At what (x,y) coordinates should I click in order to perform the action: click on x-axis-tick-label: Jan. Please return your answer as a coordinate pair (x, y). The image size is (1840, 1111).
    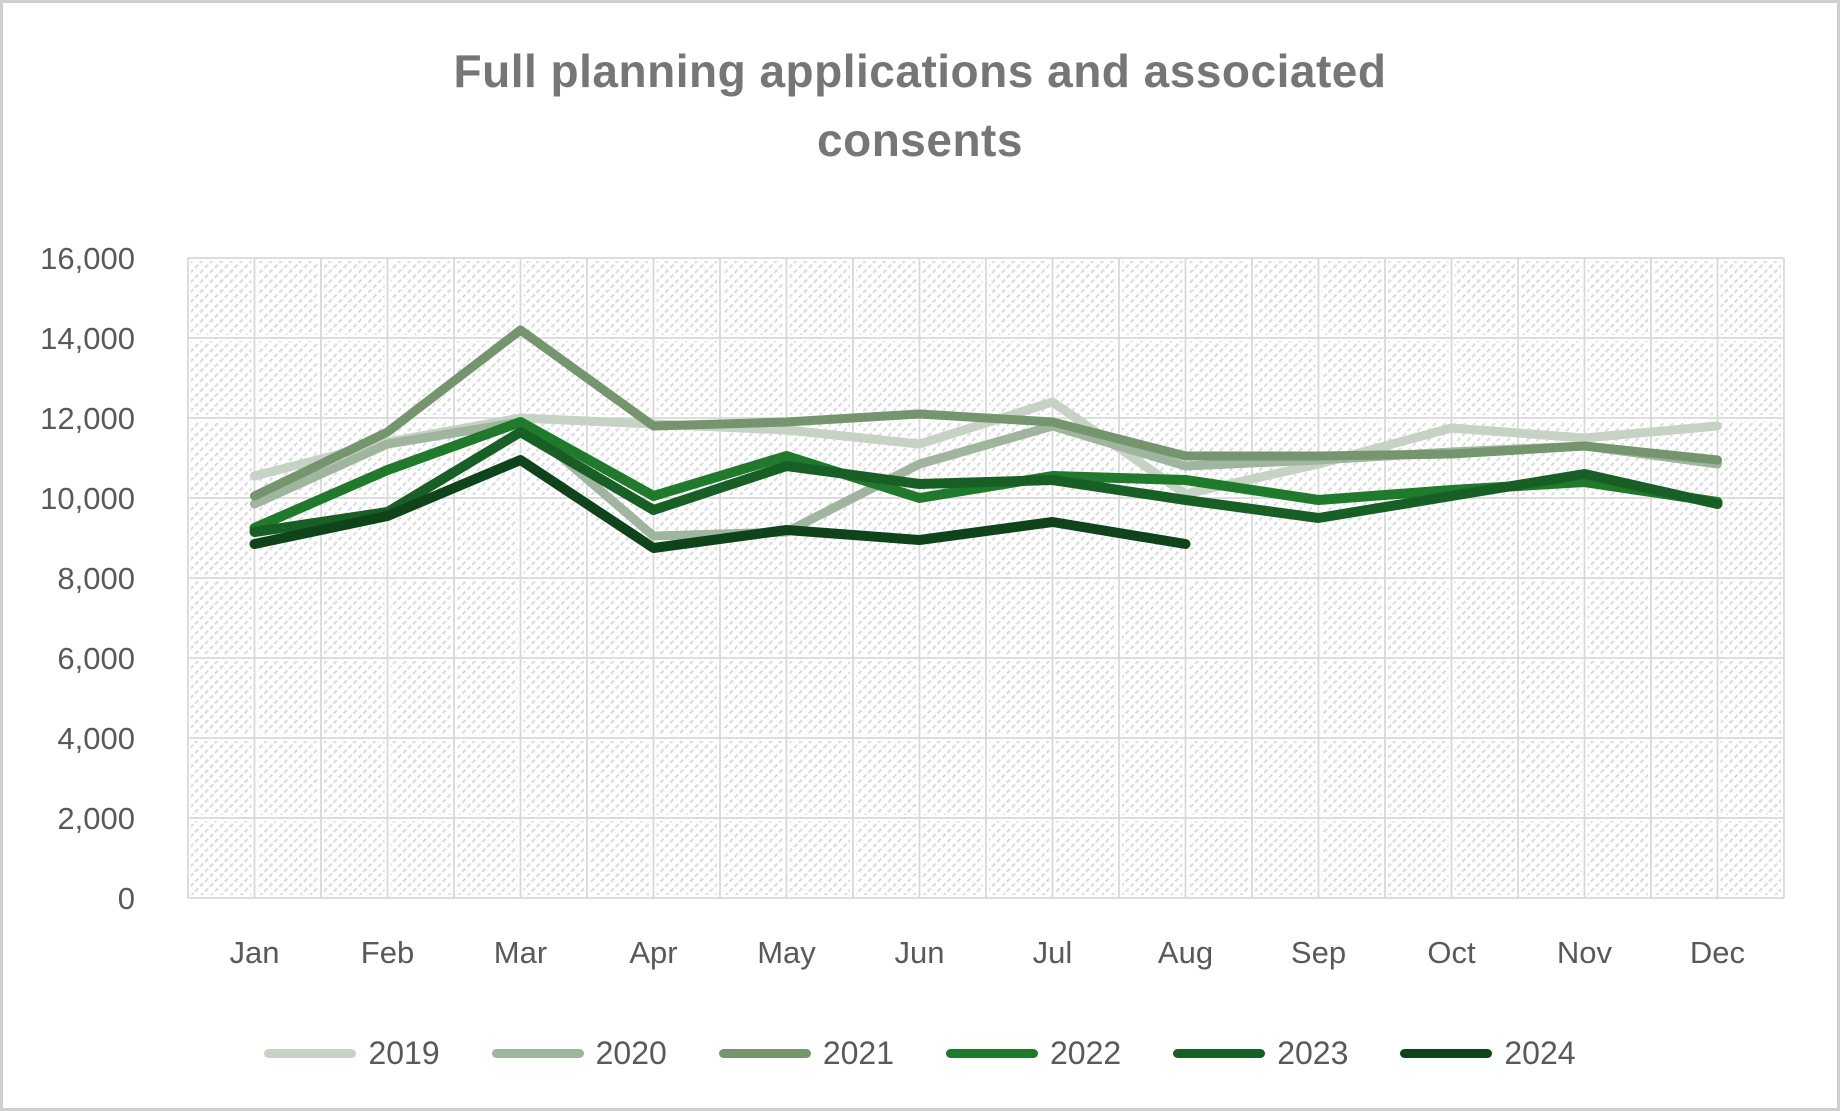
    Looking at the image, I should click on (255, 952).